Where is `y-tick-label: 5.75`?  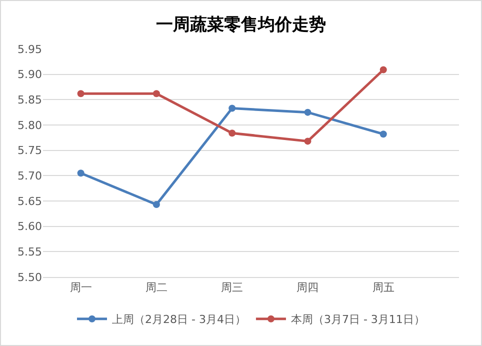
y-tick-label: 5.75 is located at coordinates (30, 151).